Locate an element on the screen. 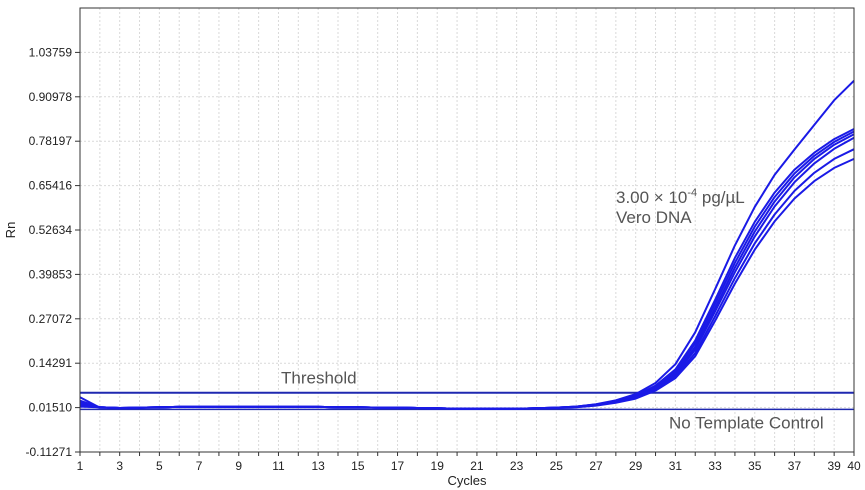 This screenshot has height=490, width=865. sample-annotation: Vero DNA is located at coordinates (654, 217).